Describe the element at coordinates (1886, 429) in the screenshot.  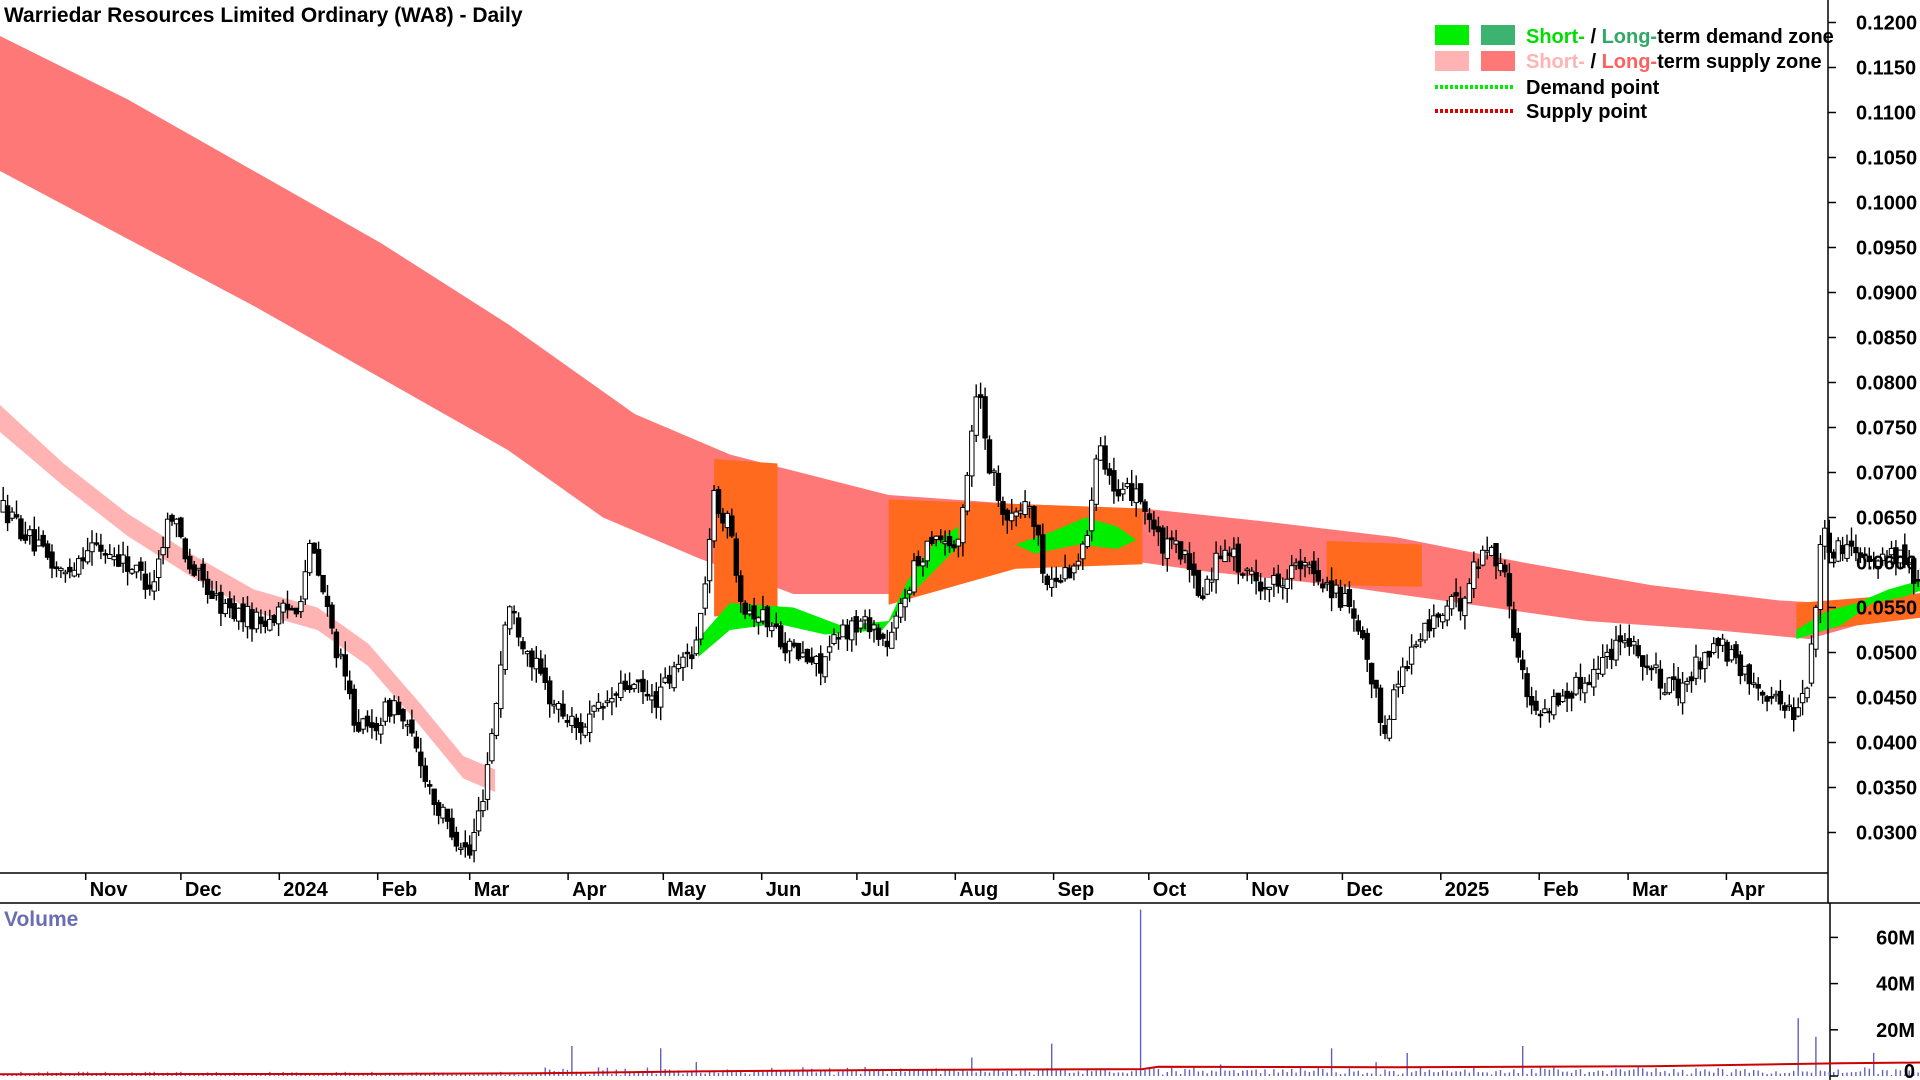
I see `y-tick-label: 0.0750` at that location.